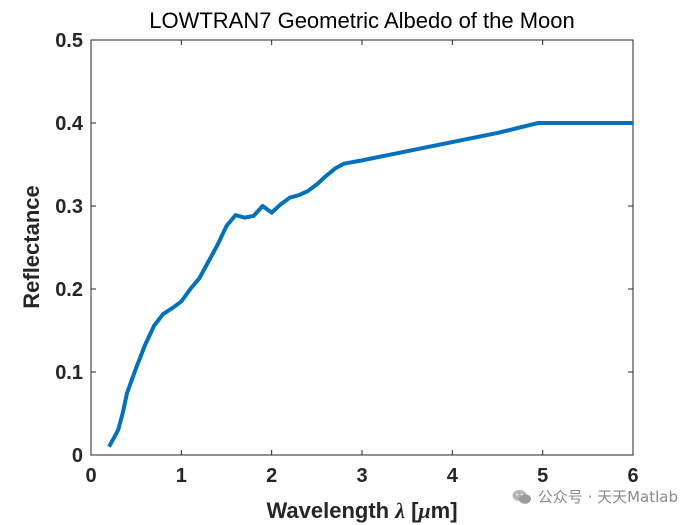  Describe the element at coordinates (444, 510) in the screenshot. I see `x-axis-label-unit-close: m]` at that location.